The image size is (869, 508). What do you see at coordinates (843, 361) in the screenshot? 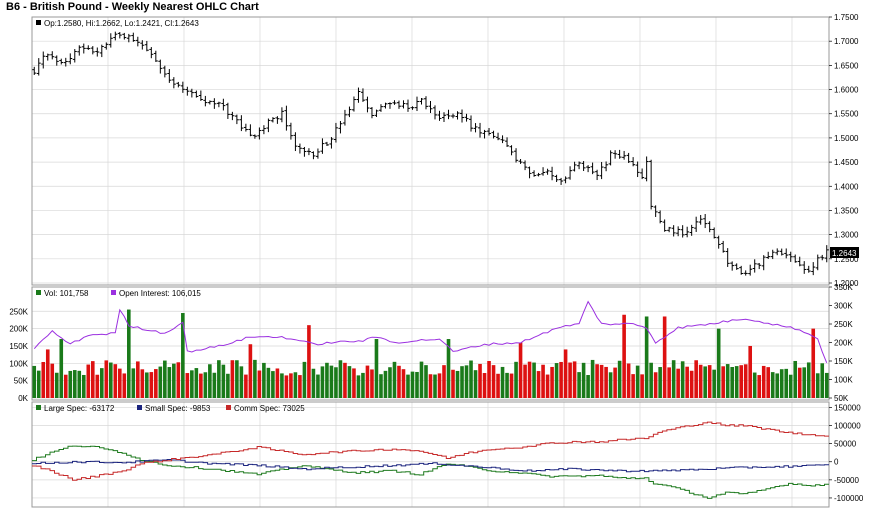
I see `oi-tick-label: 150K` at bounding box center [843, 361].